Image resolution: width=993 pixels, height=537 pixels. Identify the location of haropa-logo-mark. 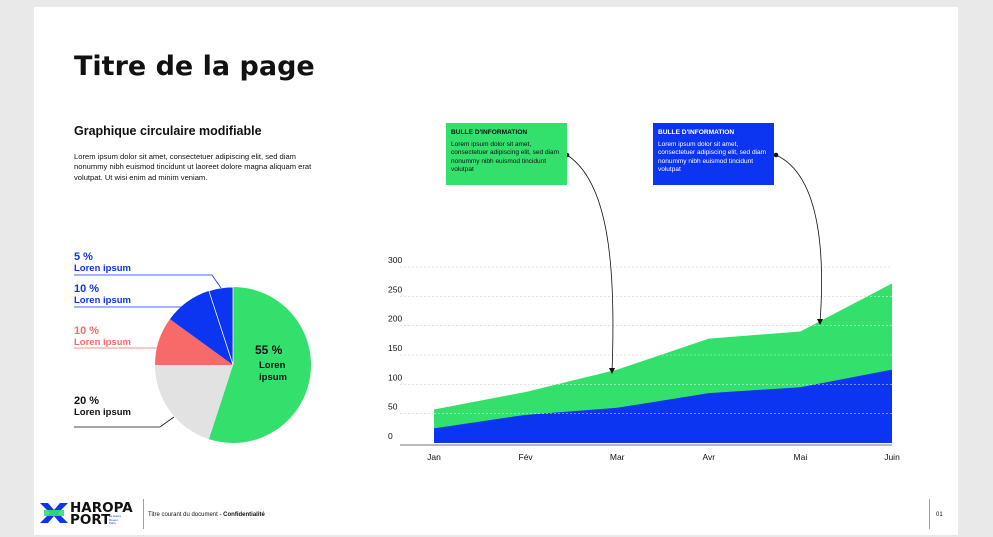
(54, 513).